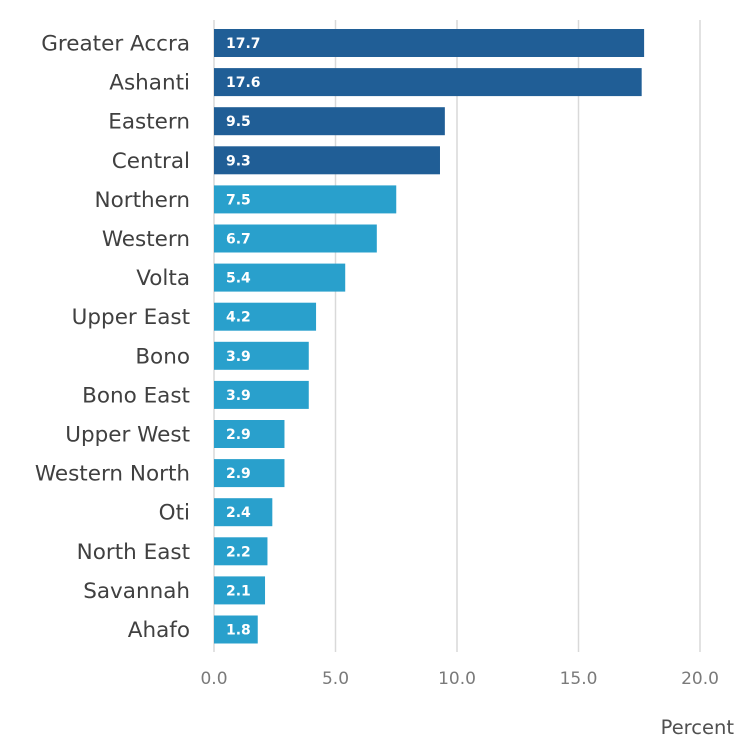 Image resolution: width=743 pixels, height=752 pixels. Describe the element at coordinates (698, 727) in the screenshot. I see `x-axis-title: Percent` at that location.